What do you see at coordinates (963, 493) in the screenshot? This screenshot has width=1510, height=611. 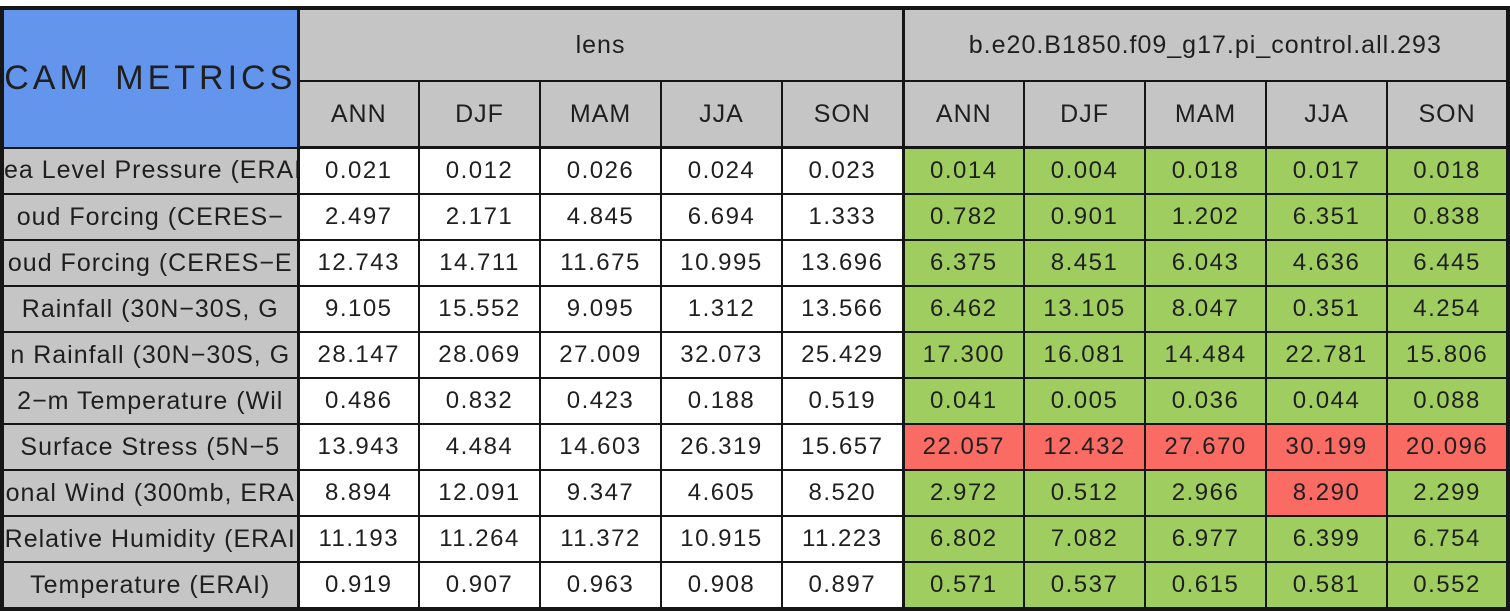 I see `model-value: 2.972` at bounding box center [963, 493].